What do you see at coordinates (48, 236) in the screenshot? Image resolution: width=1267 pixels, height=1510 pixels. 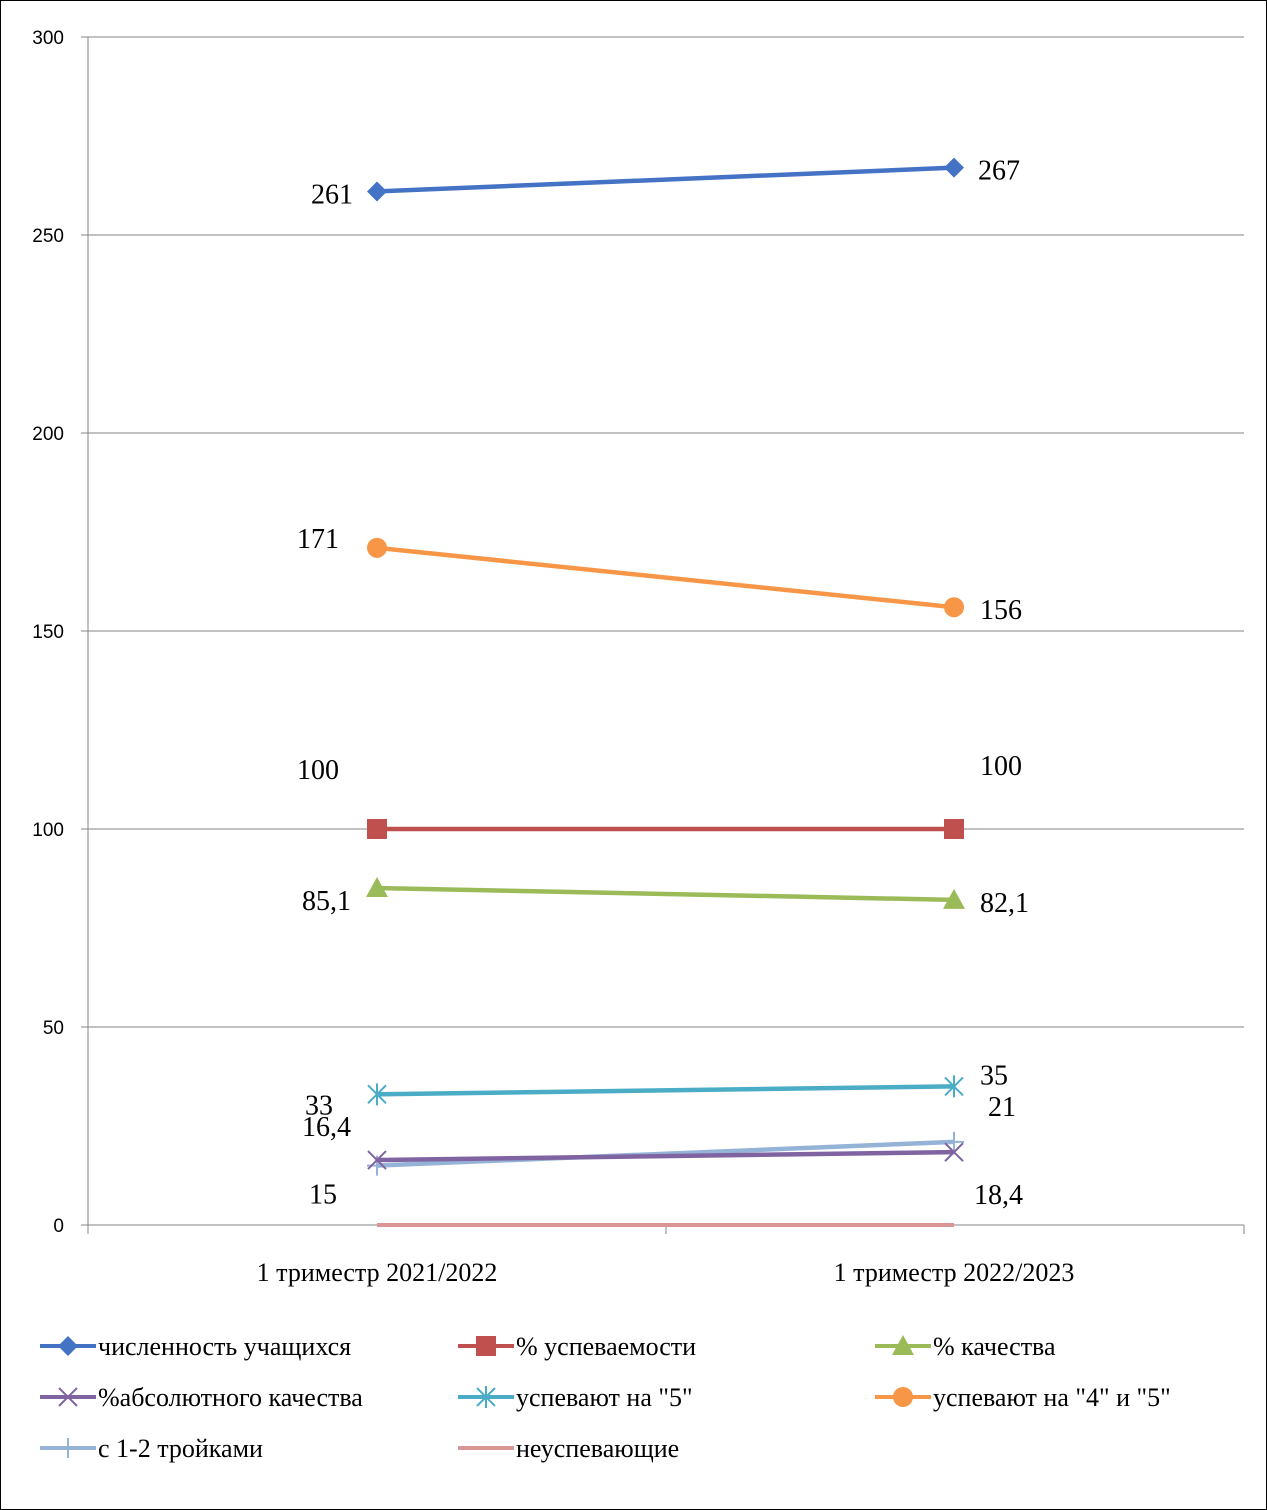 I see `y-tick-label: 250` at bounding box center [48, 236].